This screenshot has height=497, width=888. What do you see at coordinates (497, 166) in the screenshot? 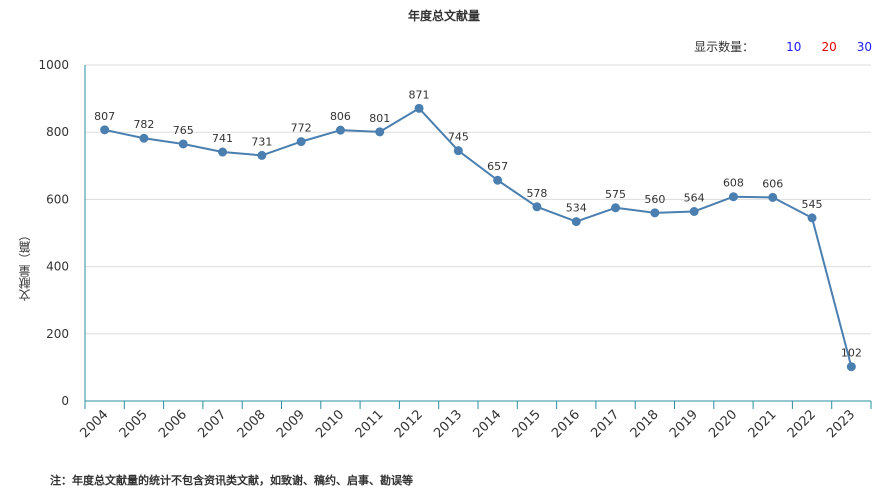
I see `data-label: 657` at bounding box center [497, 166].